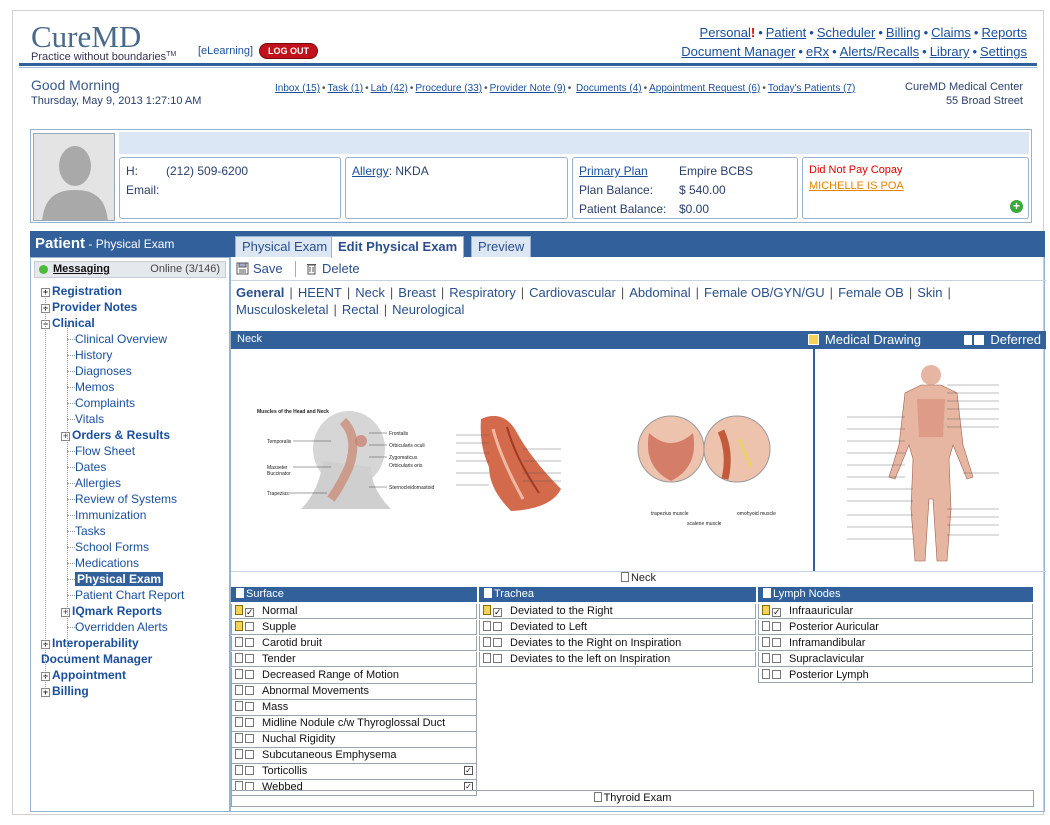  Describe the element at coordinates (617, 643) in the screenshot. I see `finding-row: Deviates to the Right on Inspiration` at that location.